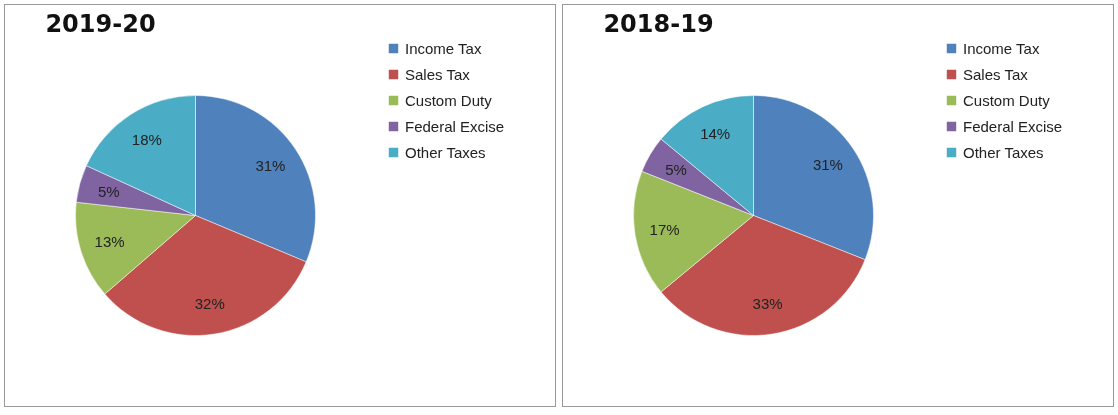 The image size is (1118, 415). What do you see at coordinates (146, 139) in the screenshot?
I see `data-label: 18%` at bounding box center [146, 139].